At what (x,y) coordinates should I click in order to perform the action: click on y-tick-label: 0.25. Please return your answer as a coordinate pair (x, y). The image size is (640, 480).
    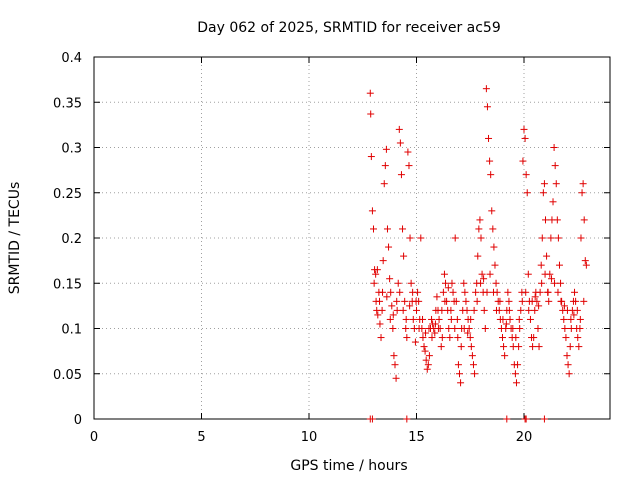
    Looking at the image, I should click on (67, 194).